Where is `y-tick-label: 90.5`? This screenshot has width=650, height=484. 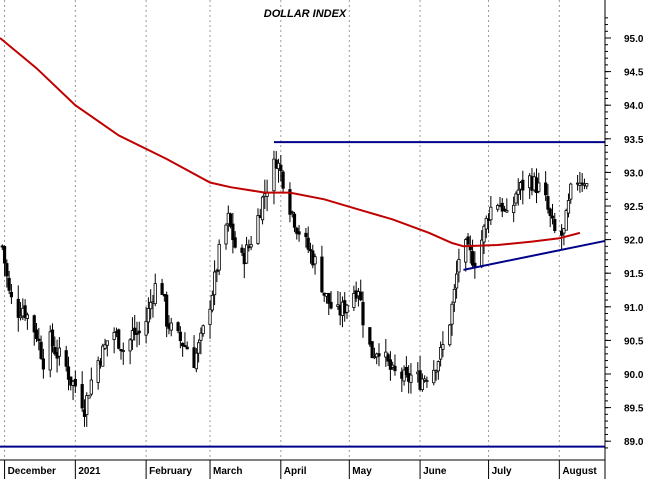 y-tick-label: 90.5 is located at coordinates (634, 341).